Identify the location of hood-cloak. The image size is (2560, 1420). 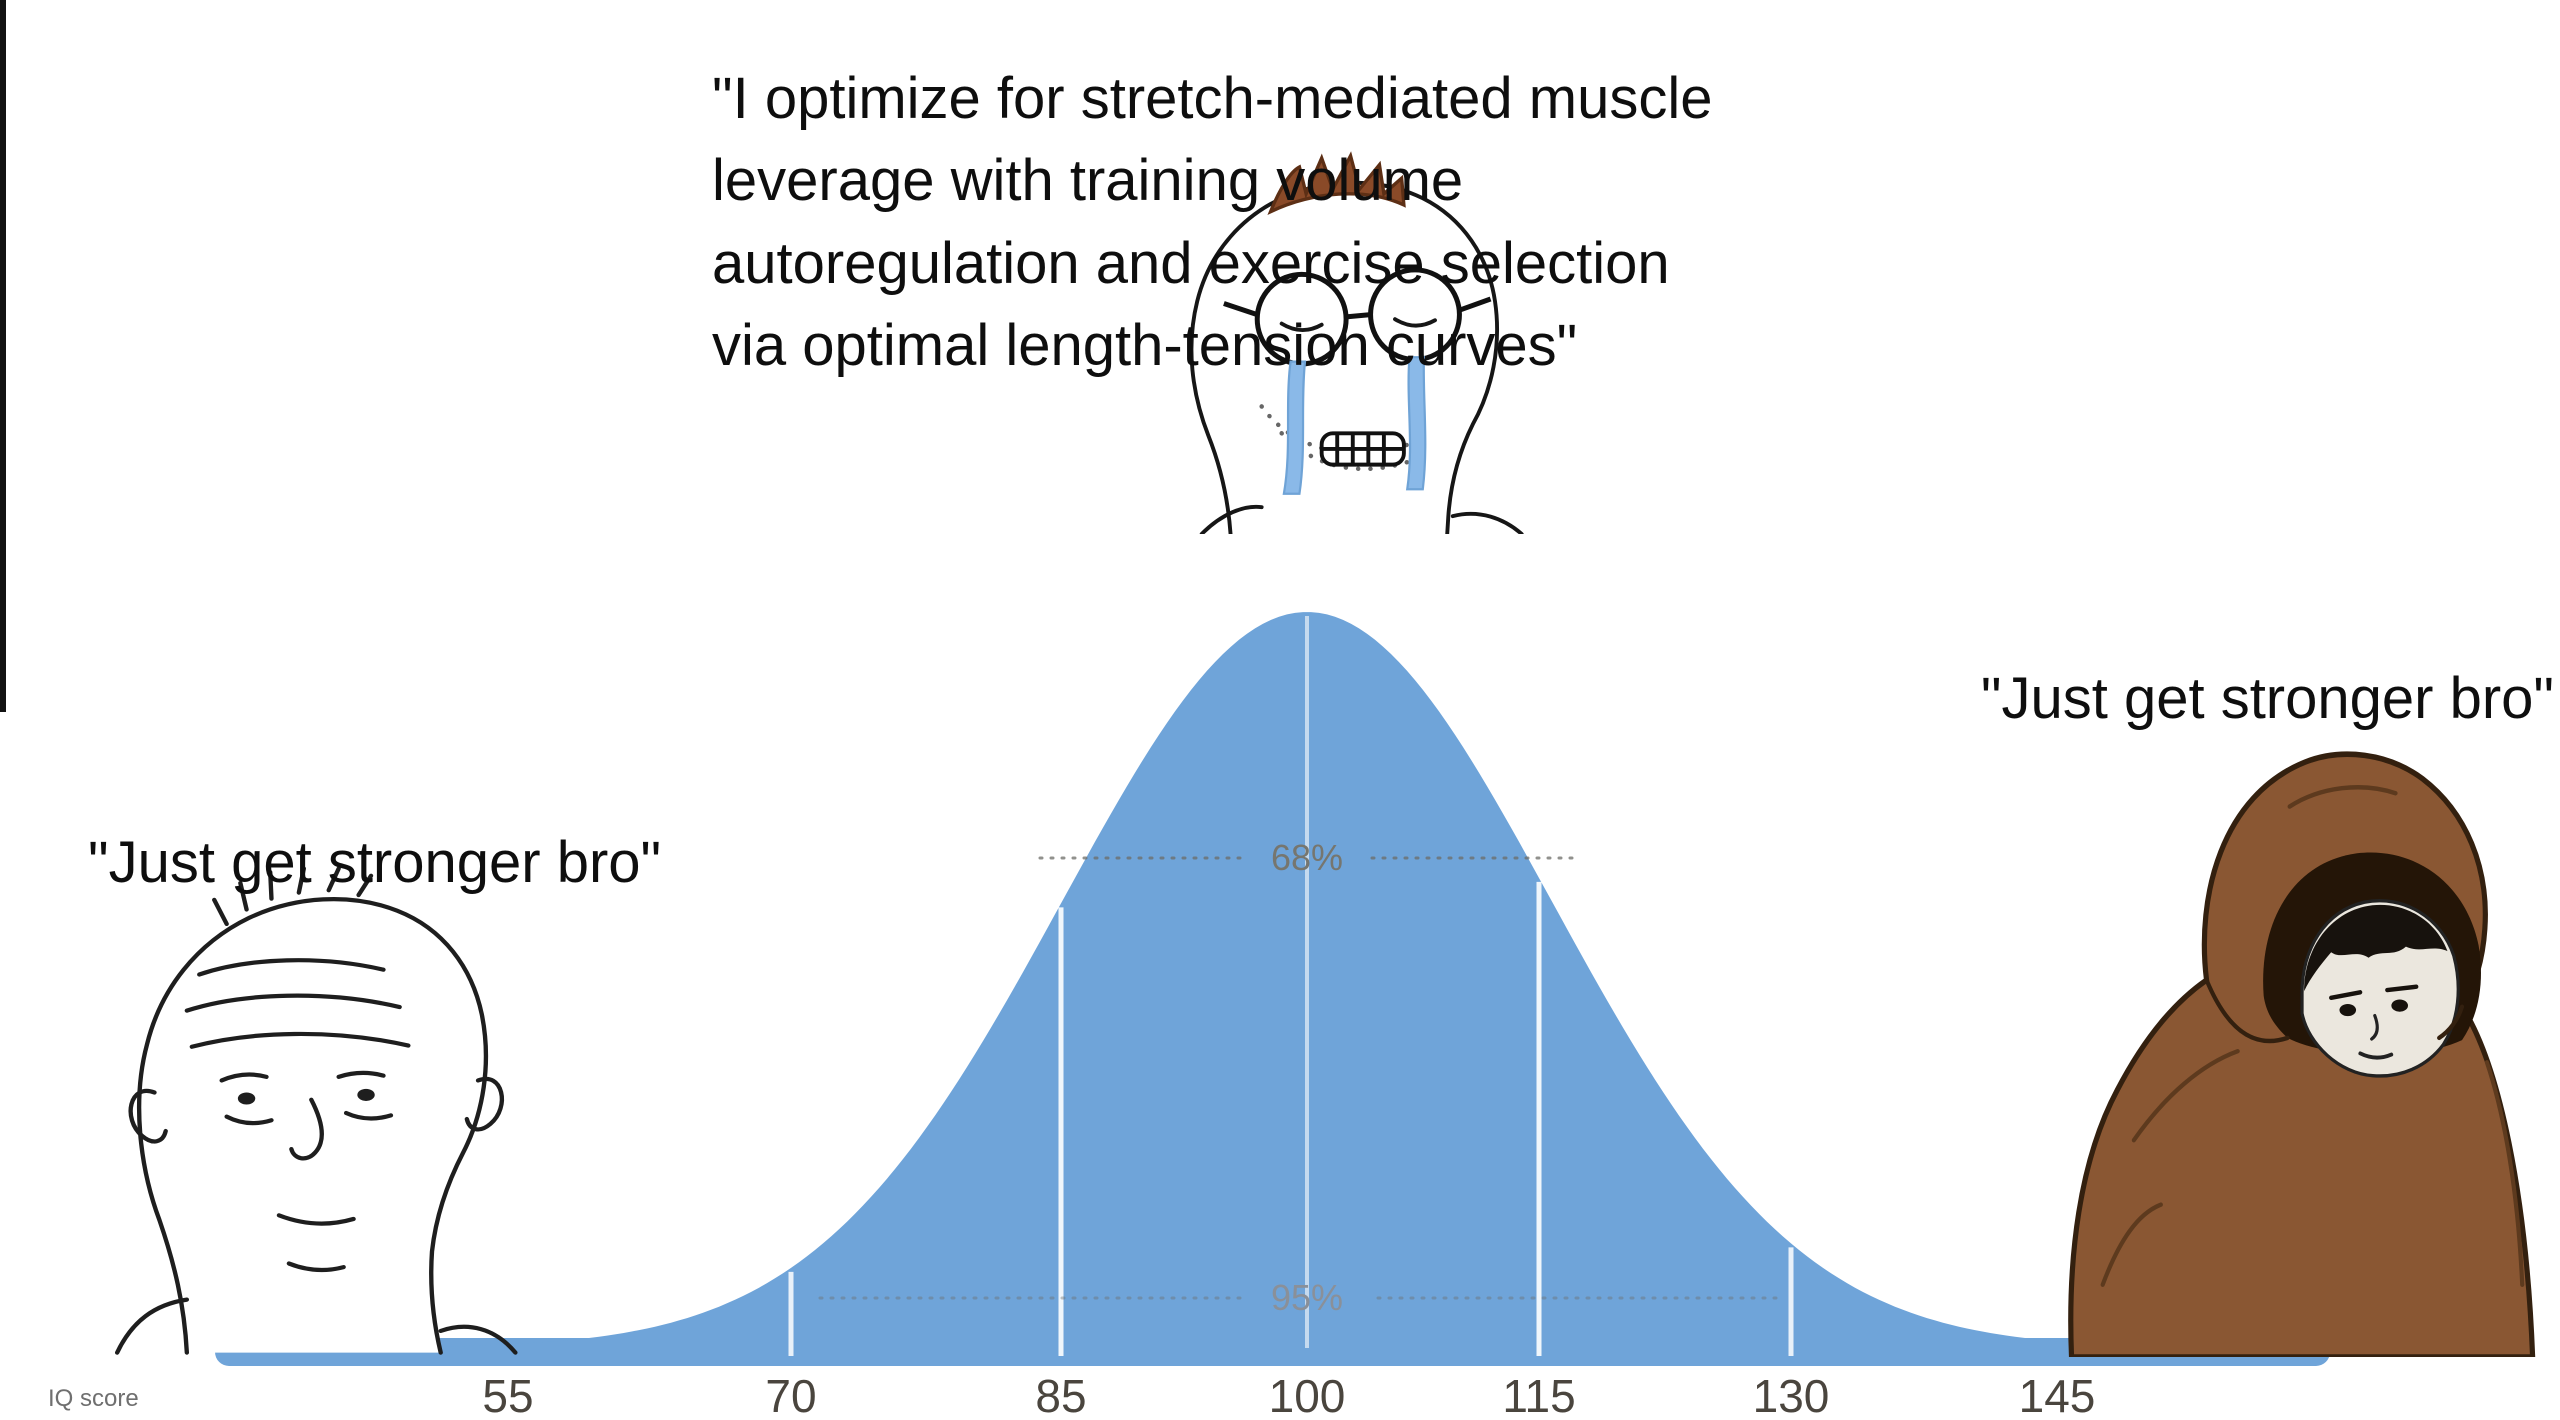
(2302, 1054).